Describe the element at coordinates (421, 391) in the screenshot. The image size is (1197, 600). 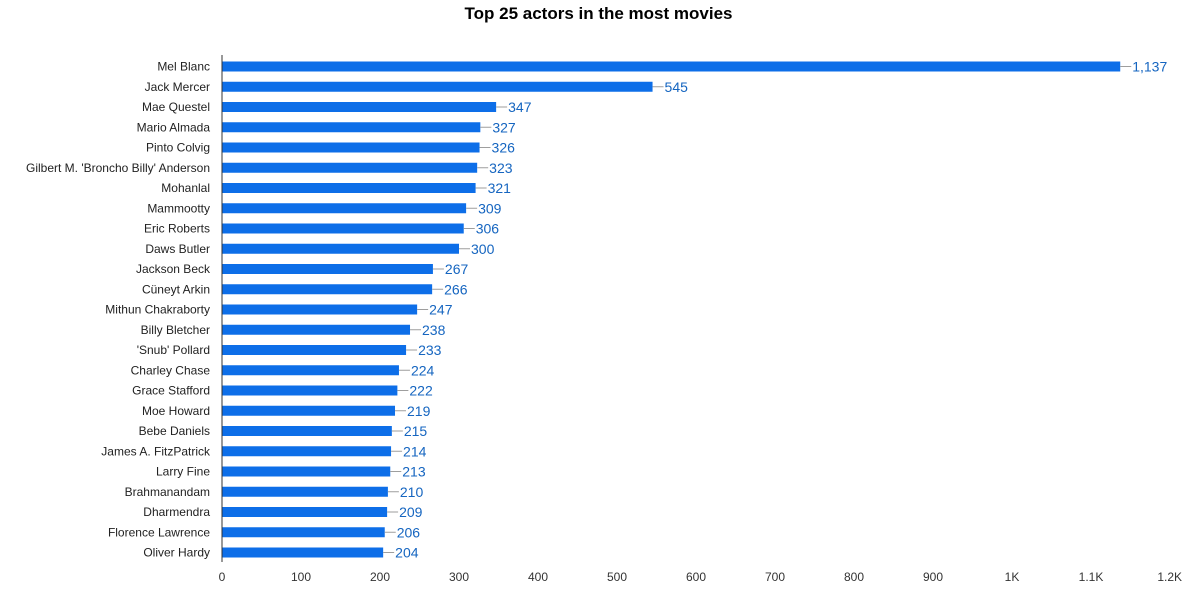
I see `value-label: 222` at that location.